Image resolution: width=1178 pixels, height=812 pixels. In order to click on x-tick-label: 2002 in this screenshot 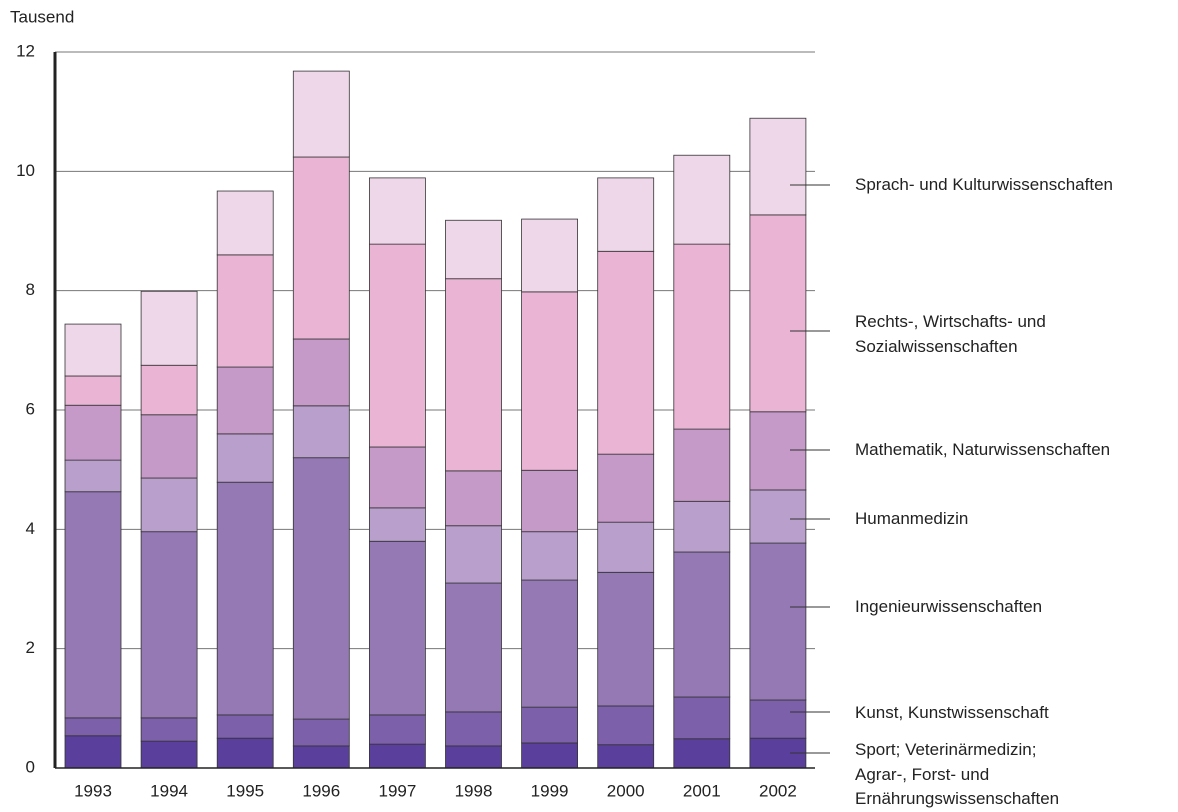, I will do `click(778, 790)`.